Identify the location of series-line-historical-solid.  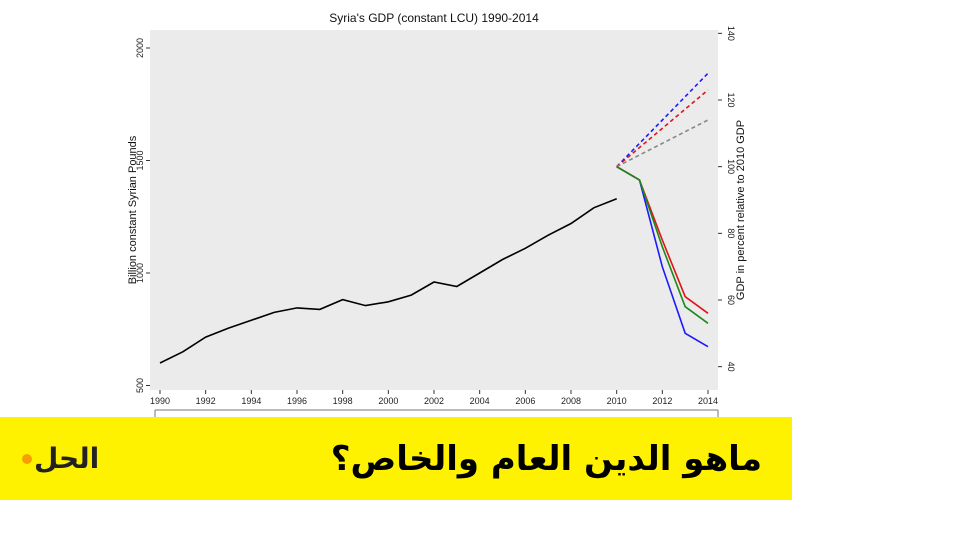
(388, 281).